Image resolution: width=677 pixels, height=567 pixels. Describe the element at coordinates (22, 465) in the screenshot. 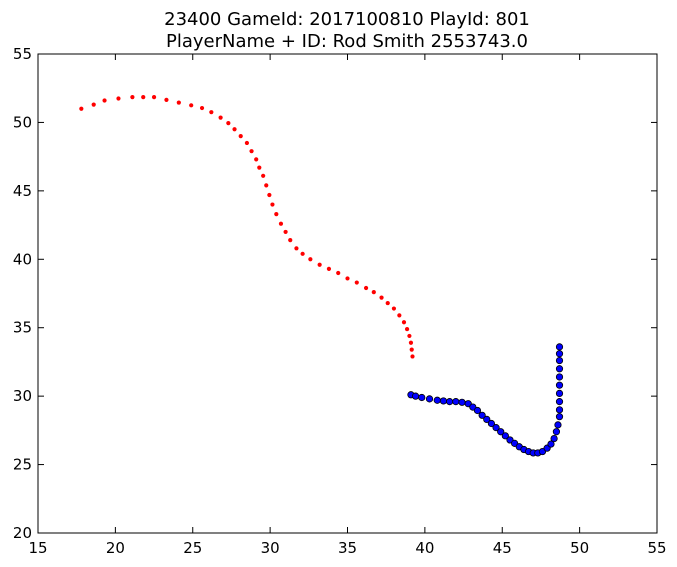

I see `y-tick-label: 25` at that location.